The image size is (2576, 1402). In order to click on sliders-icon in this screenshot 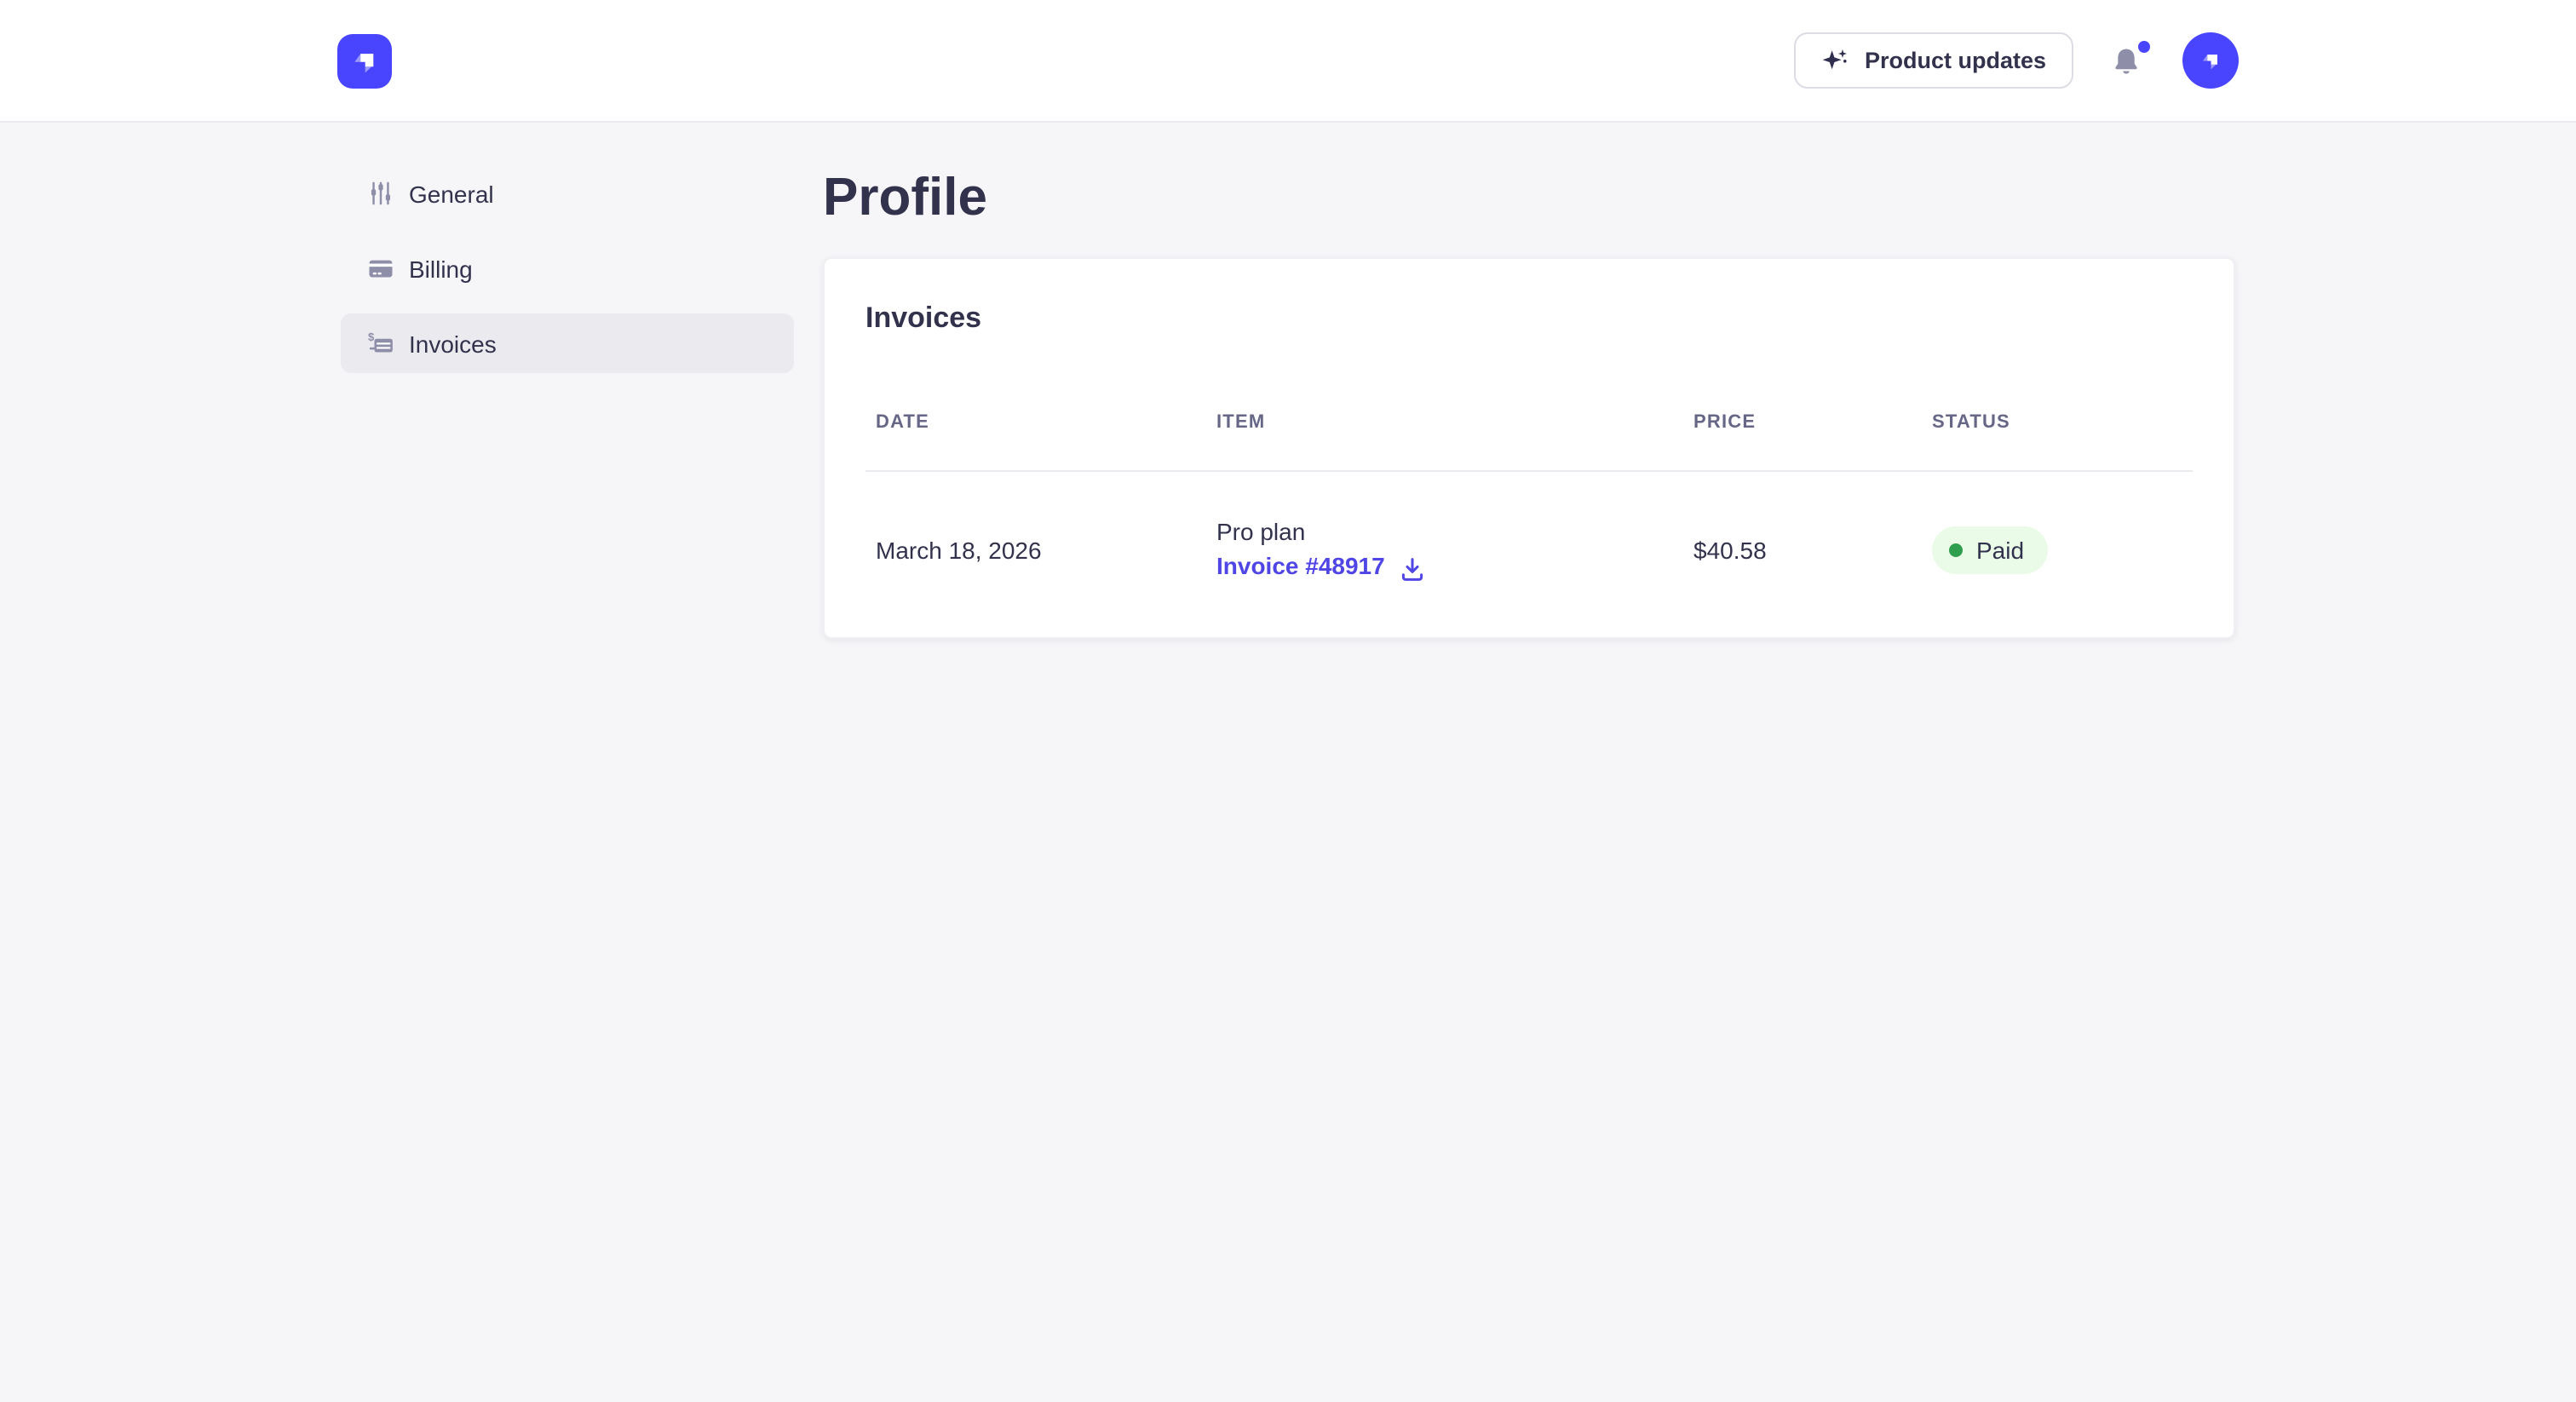, I will do `click(381, 193)`.